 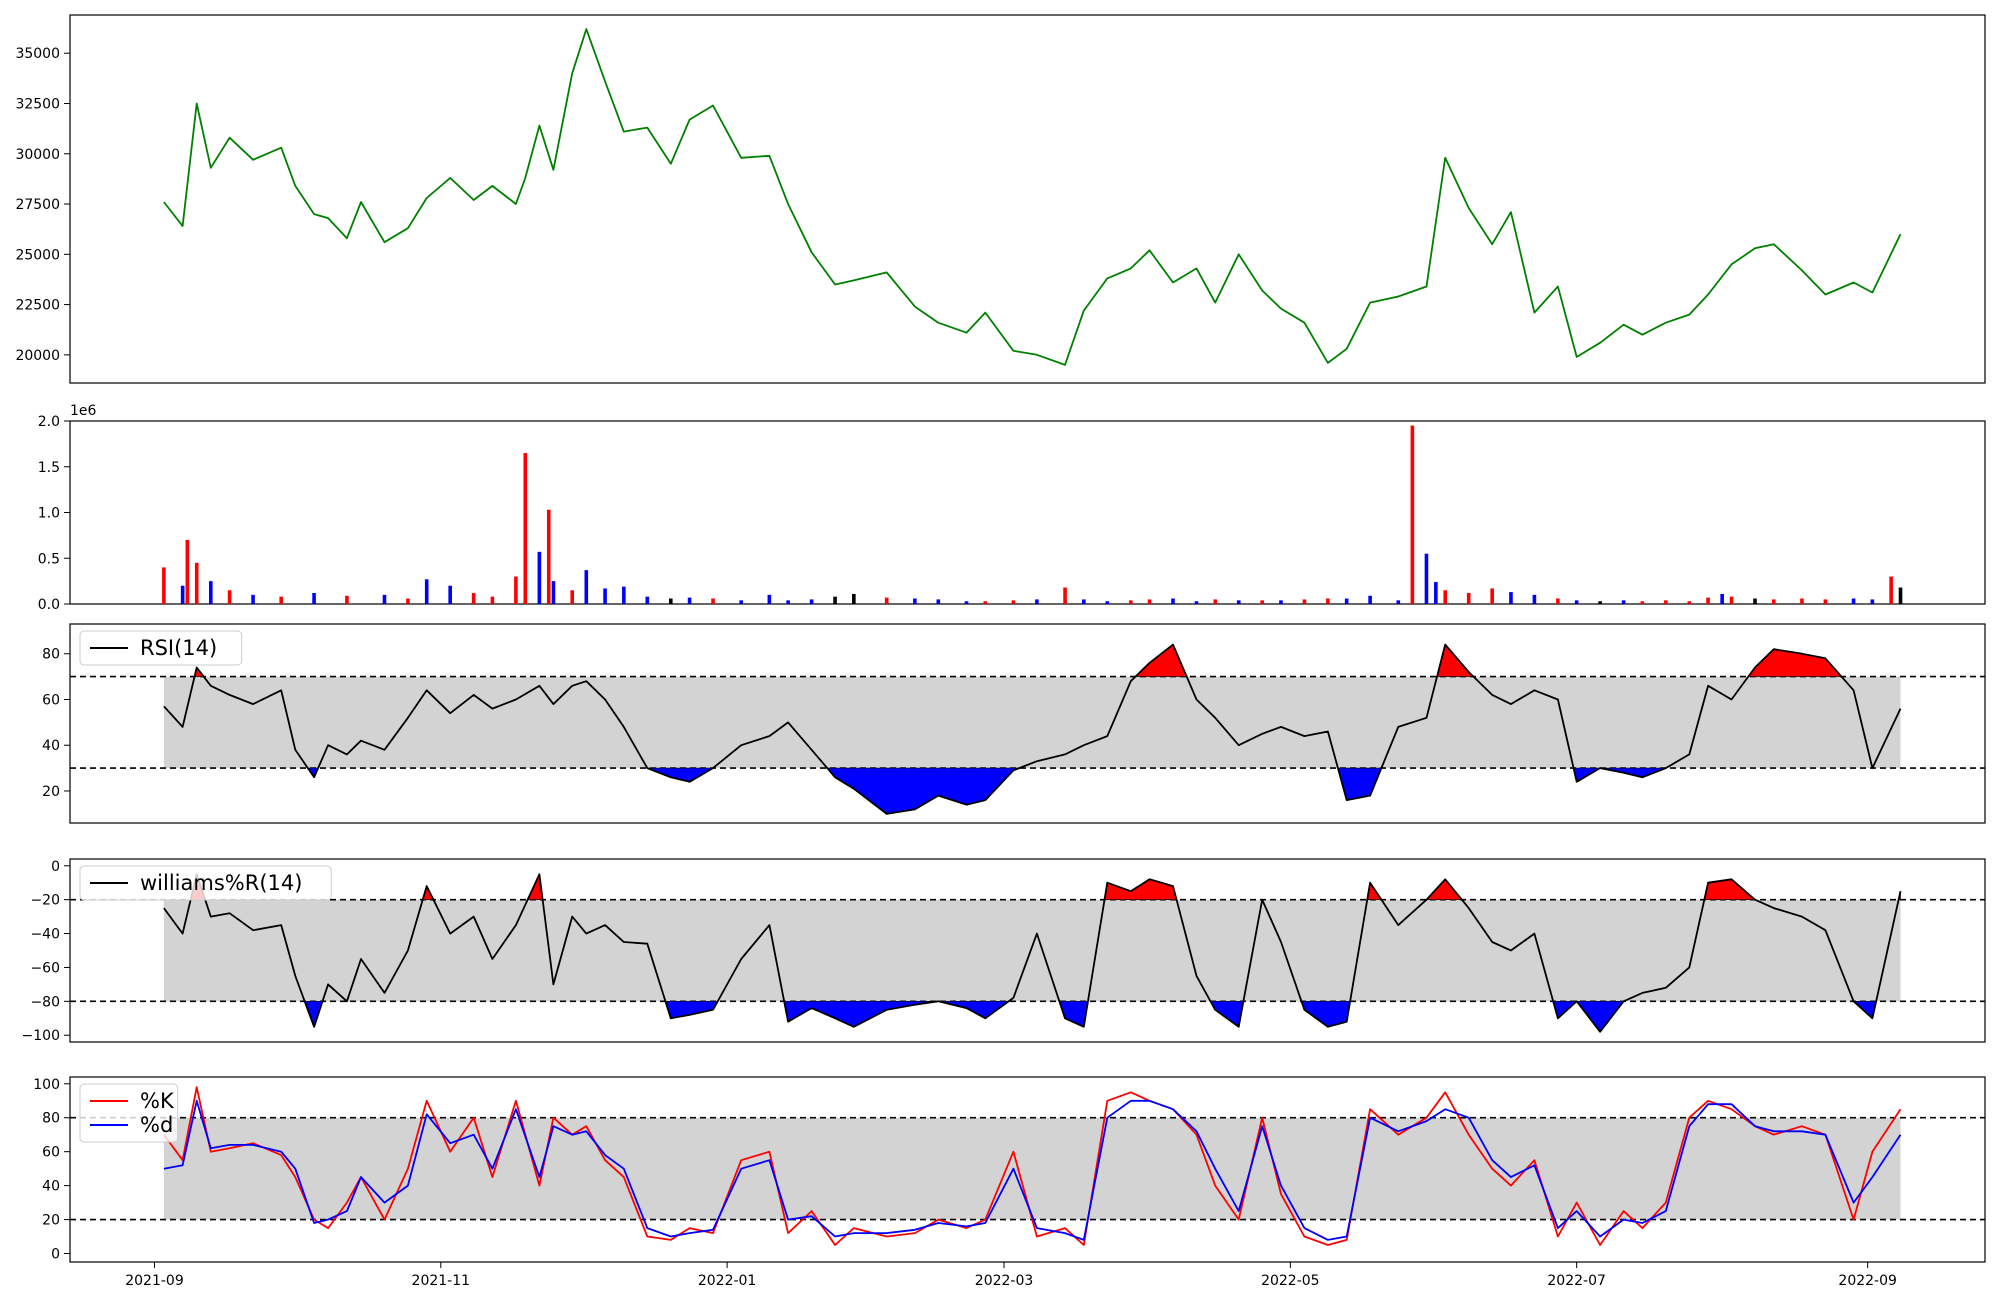 I want to click on y-tick-label: 27500, so click(x=37, y=205).